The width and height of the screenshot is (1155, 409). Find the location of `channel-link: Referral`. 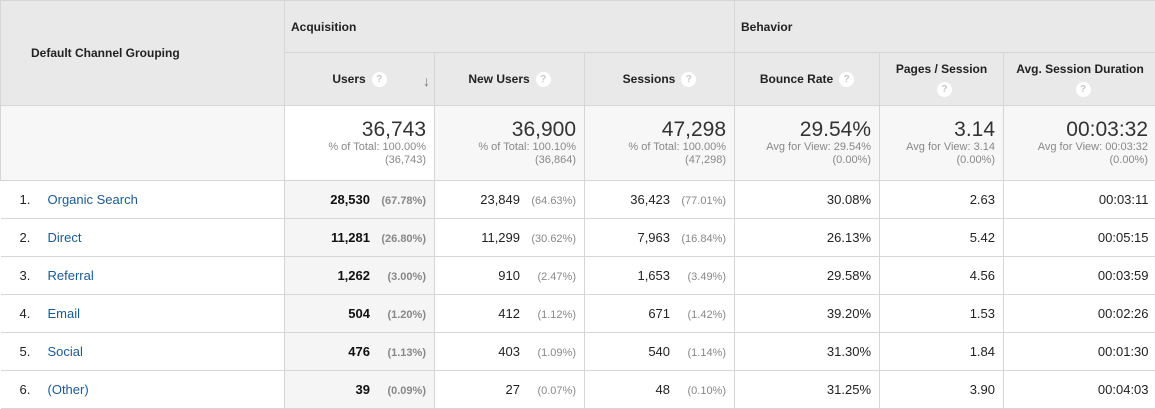

channel-link: Referral is located at coordinates (71, 275).